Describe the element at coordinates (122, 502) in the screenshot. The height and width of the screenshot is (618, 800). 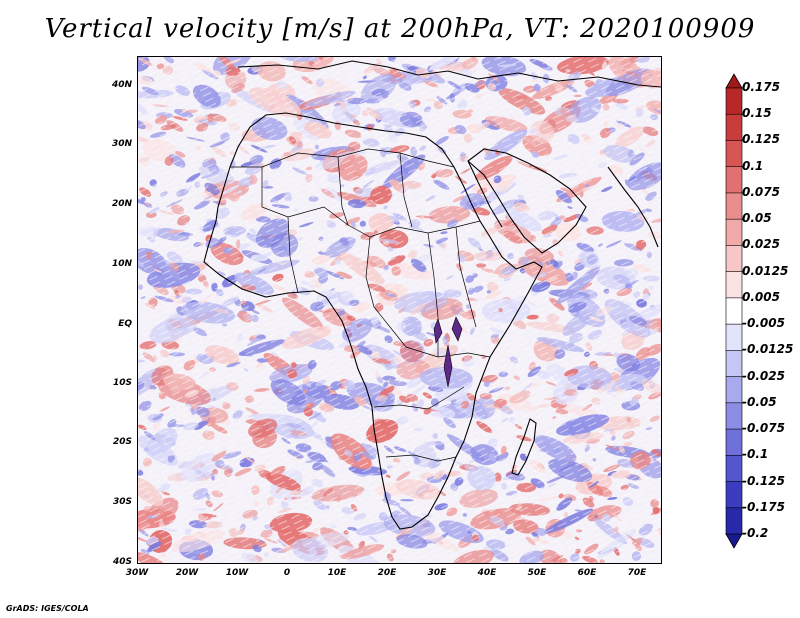
I see `lat-tick-30s: 30S` at that location.